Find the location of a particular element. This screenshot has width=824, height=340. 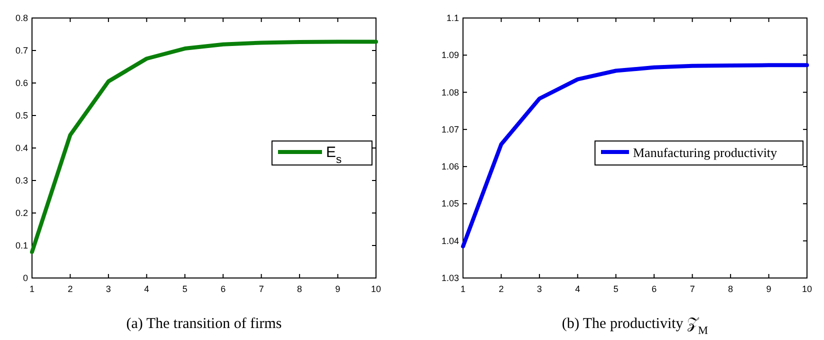

y-tick-label: 1.05 is located at coordinates (450, 203).